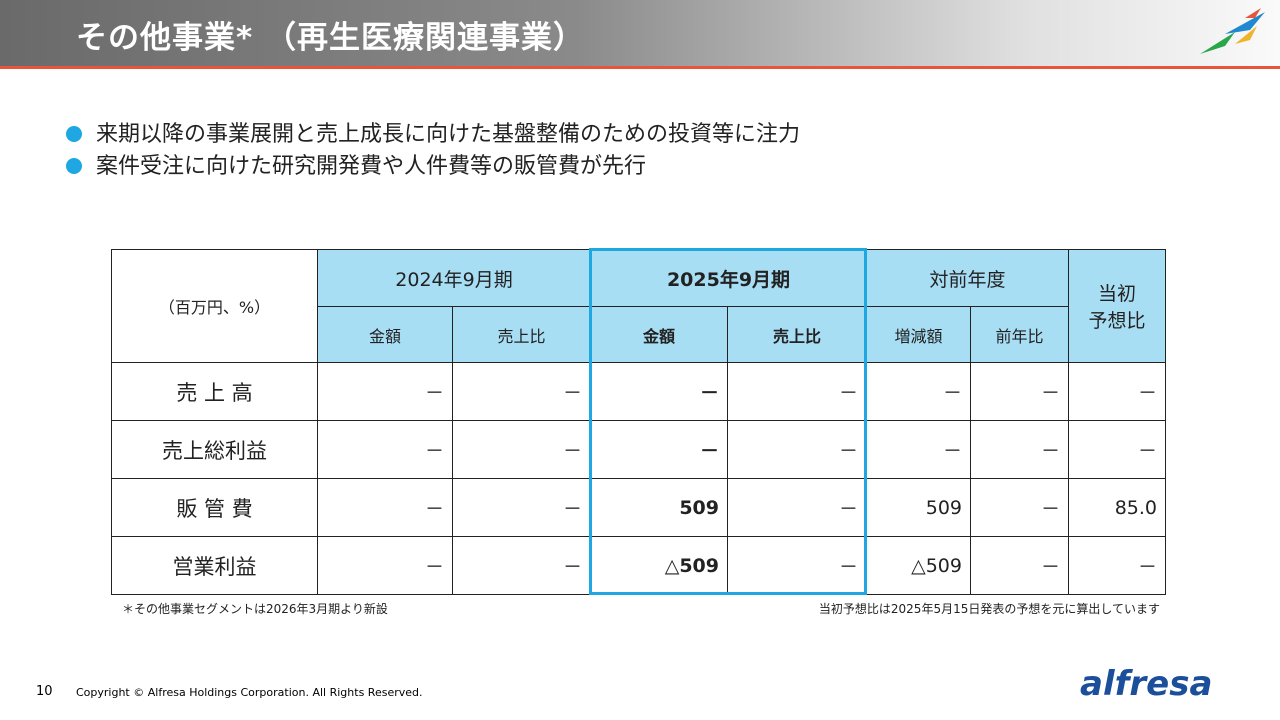 This screenshot has width=1280, height=720. I want to click on table-row: 売 上 高－－－－－－－, so click(638, 391).